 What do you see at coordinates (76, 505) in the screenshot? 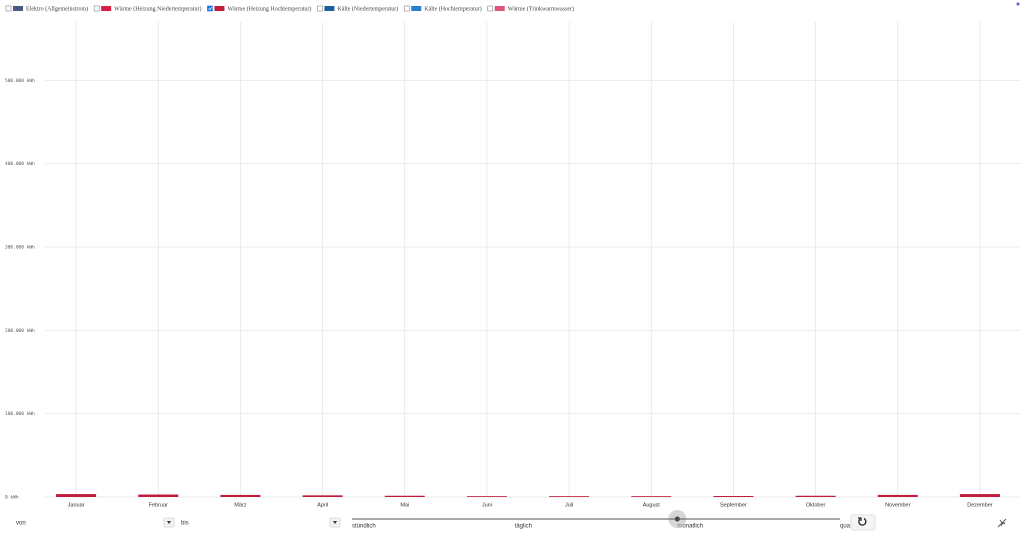
I see `x-tick-label: Januar` at bounding box center [76, 505].